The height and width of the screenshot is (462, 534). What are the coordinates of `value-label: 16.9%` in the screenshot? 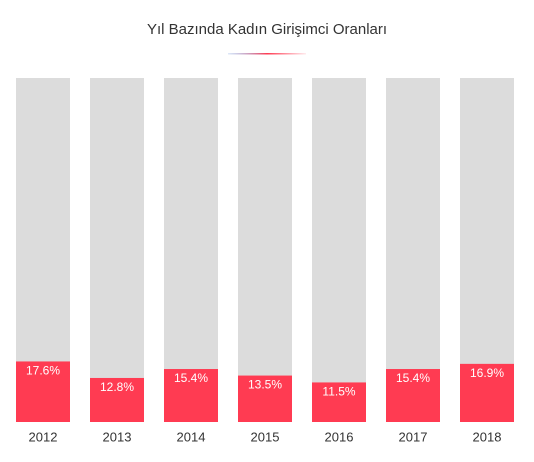 It's located at (487, 373).